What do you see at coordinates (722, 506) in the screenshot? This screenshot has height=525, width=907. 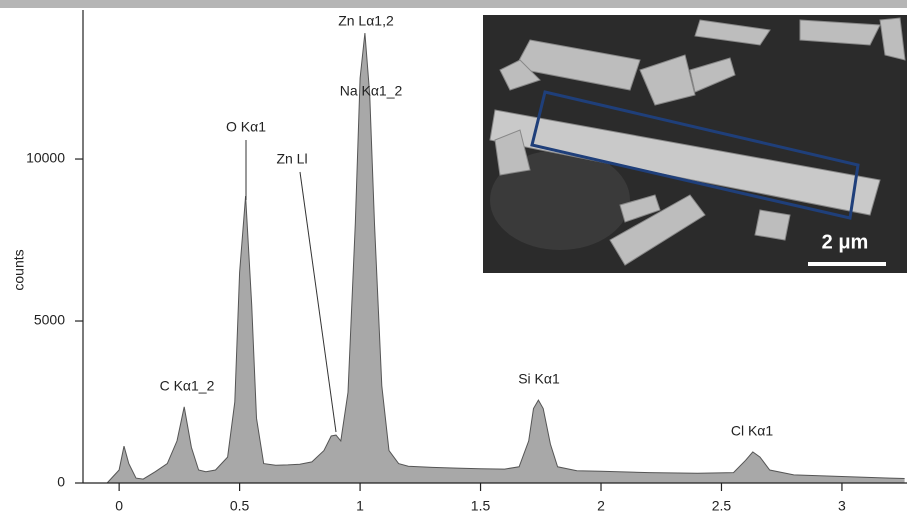 I see `x-tick-label: 2.5` at bounding box center [722, 506].